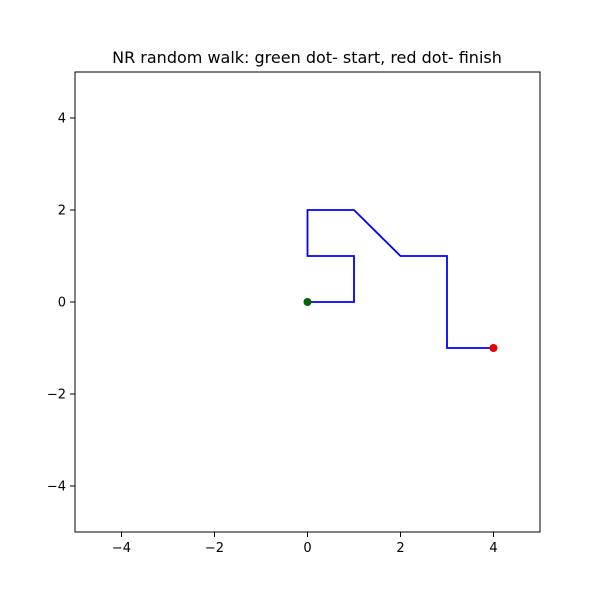 The height and width of the screenshot is (598, 600). Describe the element at coordinates (493, 548) in the screenshot. I see `x-tick-label: 4` at that location.